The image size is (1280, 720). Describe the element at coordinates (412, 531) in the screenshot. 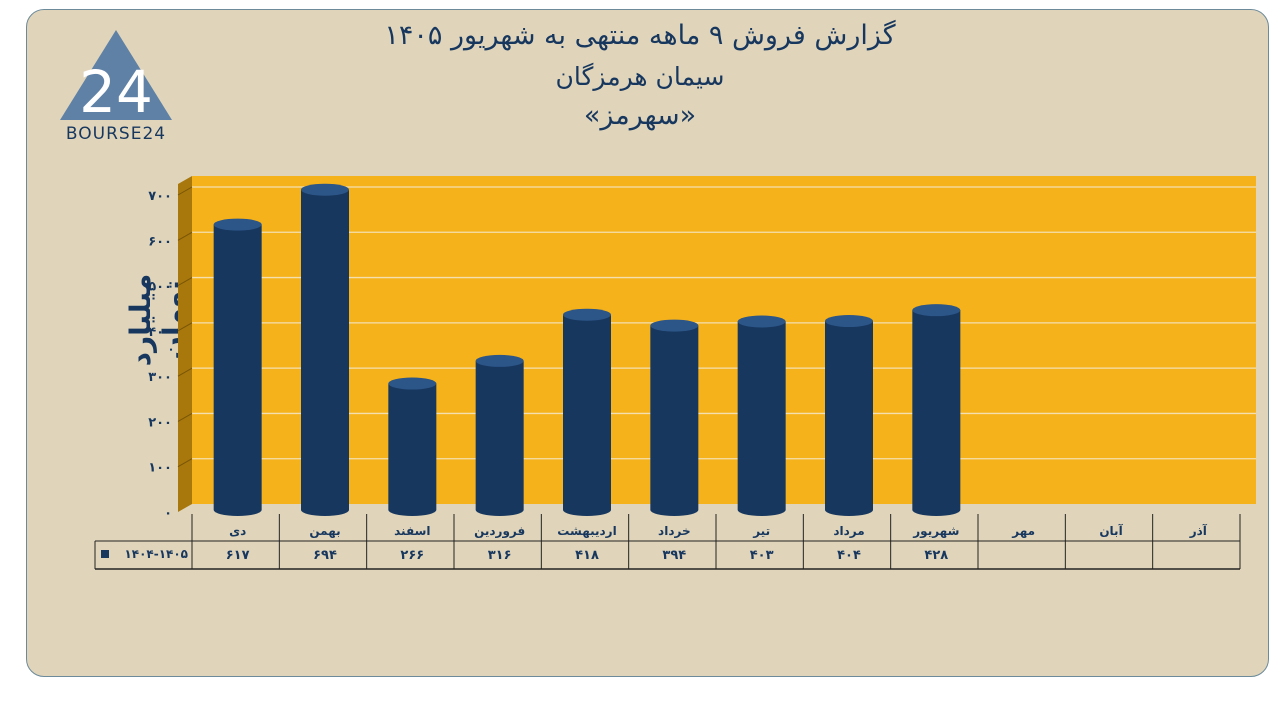

I see `x-category-label: اسفند` at that location.